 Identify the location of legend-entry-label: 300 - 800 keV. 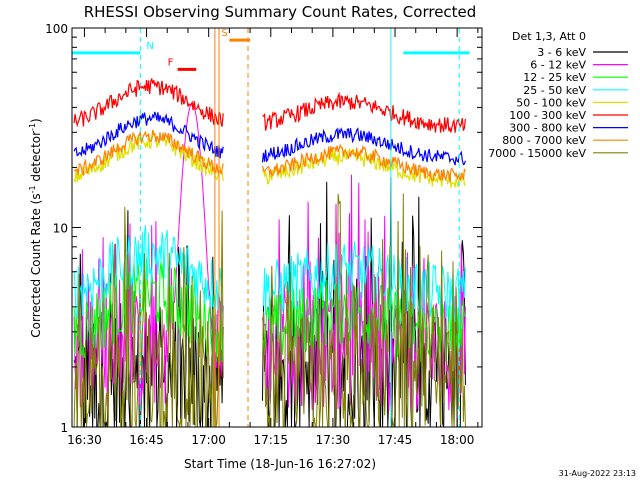
(547, 128).